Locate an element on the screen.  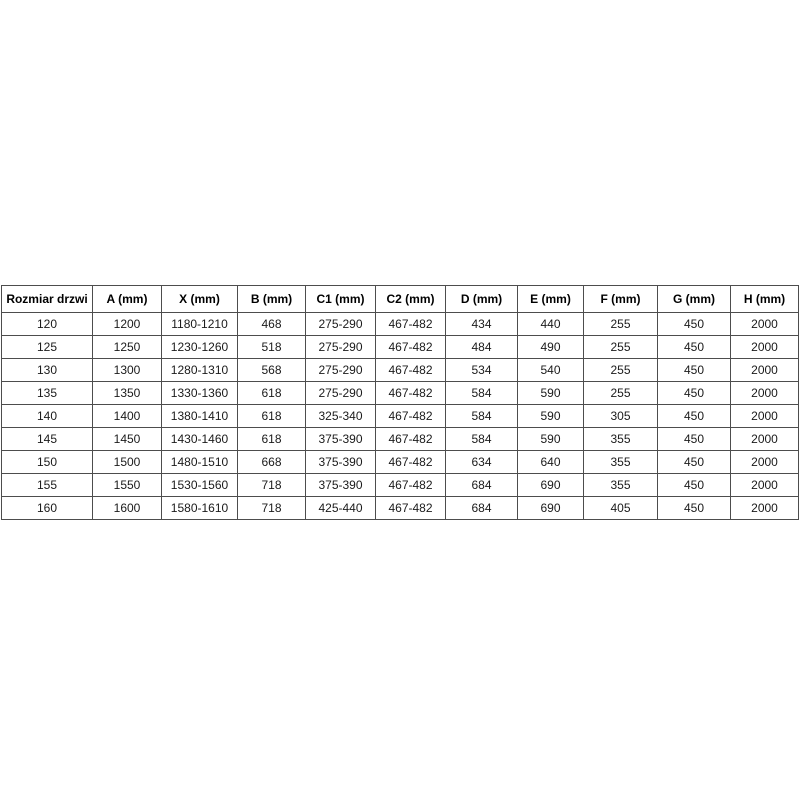
table-cell: 534 is located at coordinates (481, 370).